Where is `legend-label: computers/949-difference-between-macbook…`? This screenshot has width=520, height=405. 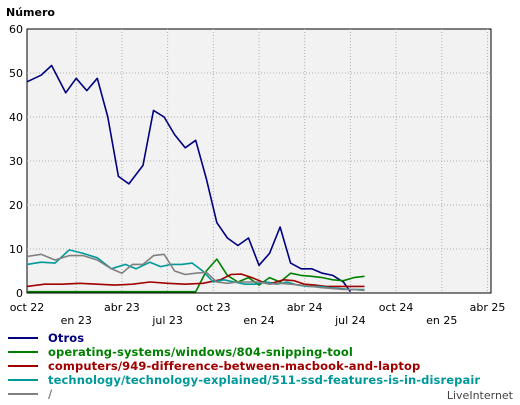
legend-label: computers/949-difference-between-macbook… is located at coordinates (234, 366).